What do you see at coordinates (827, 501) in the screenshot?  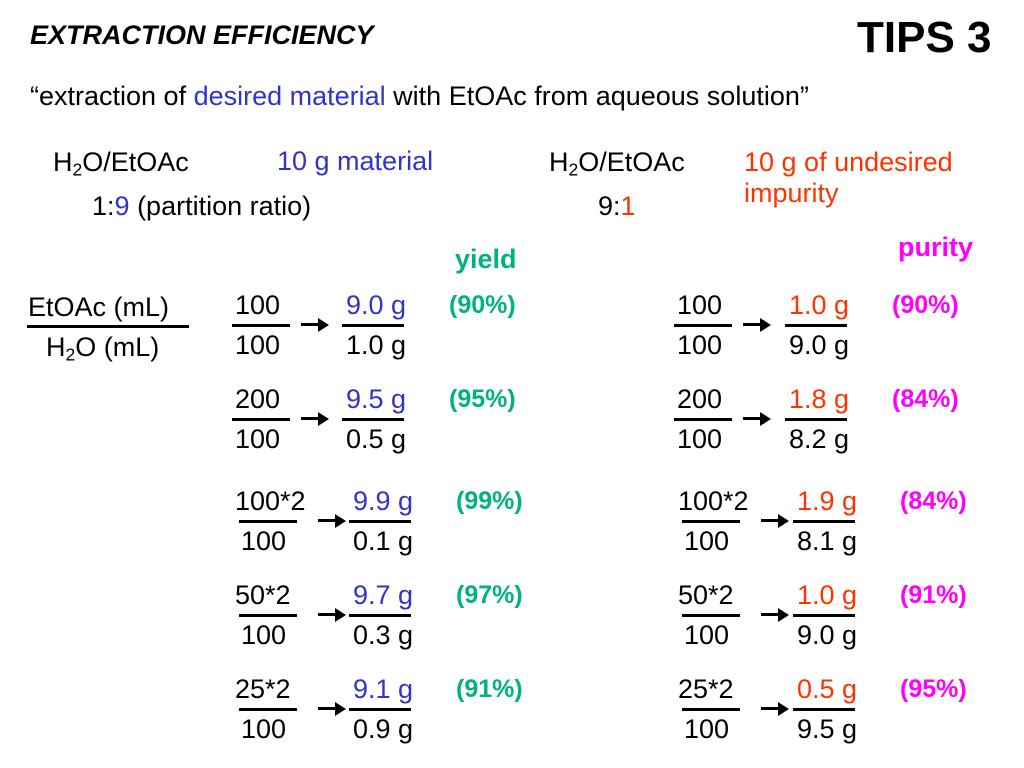 I see `right-result-top: 1.9 g` at bounding box center [827, 501].